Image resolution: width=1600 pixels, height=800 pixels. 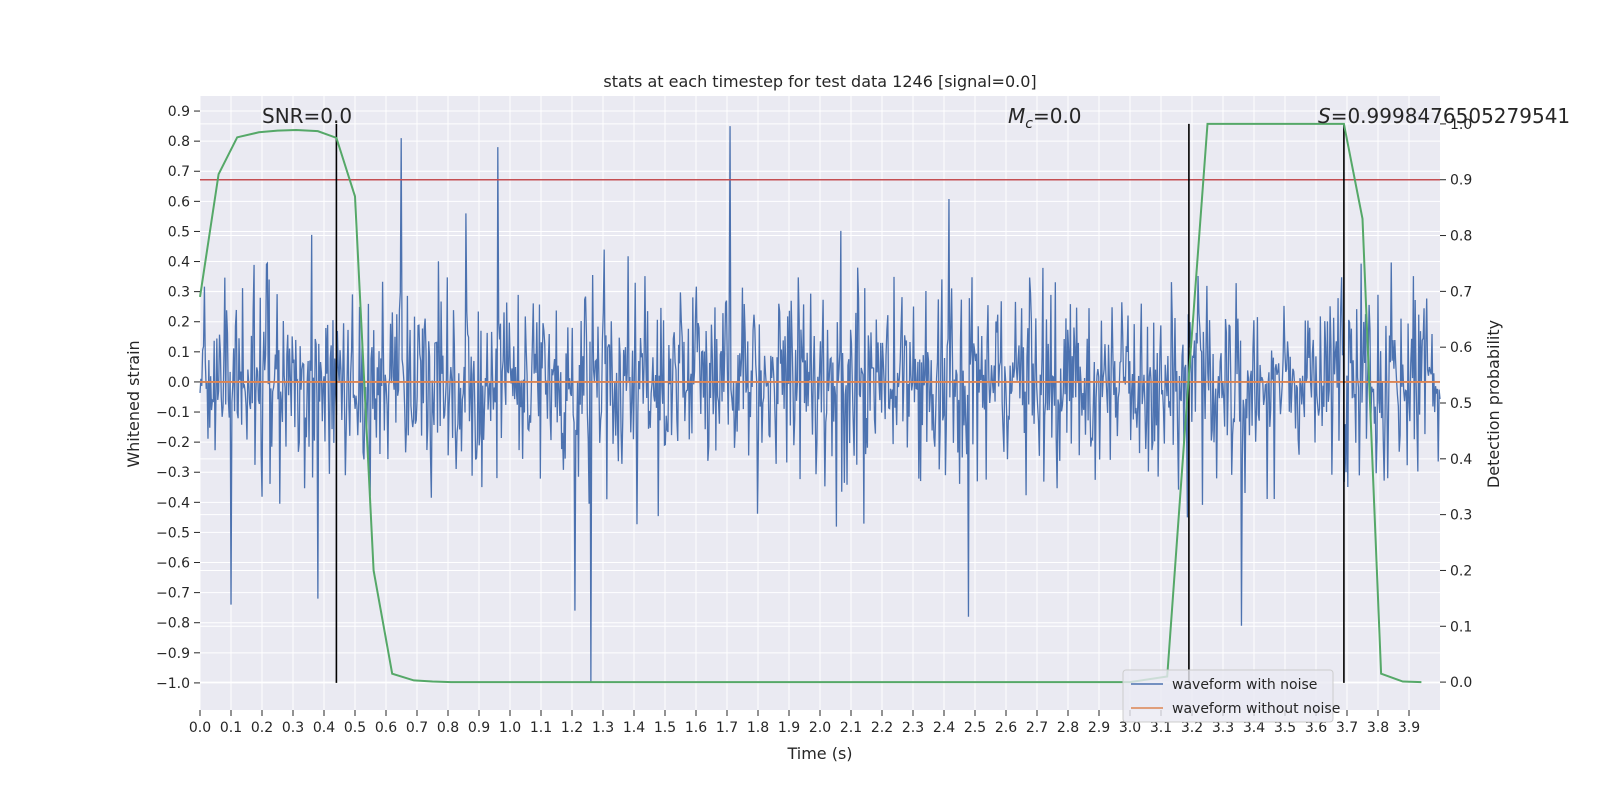 I want to click on x-tick-label: 3.2, so click(x=1192, y=728).